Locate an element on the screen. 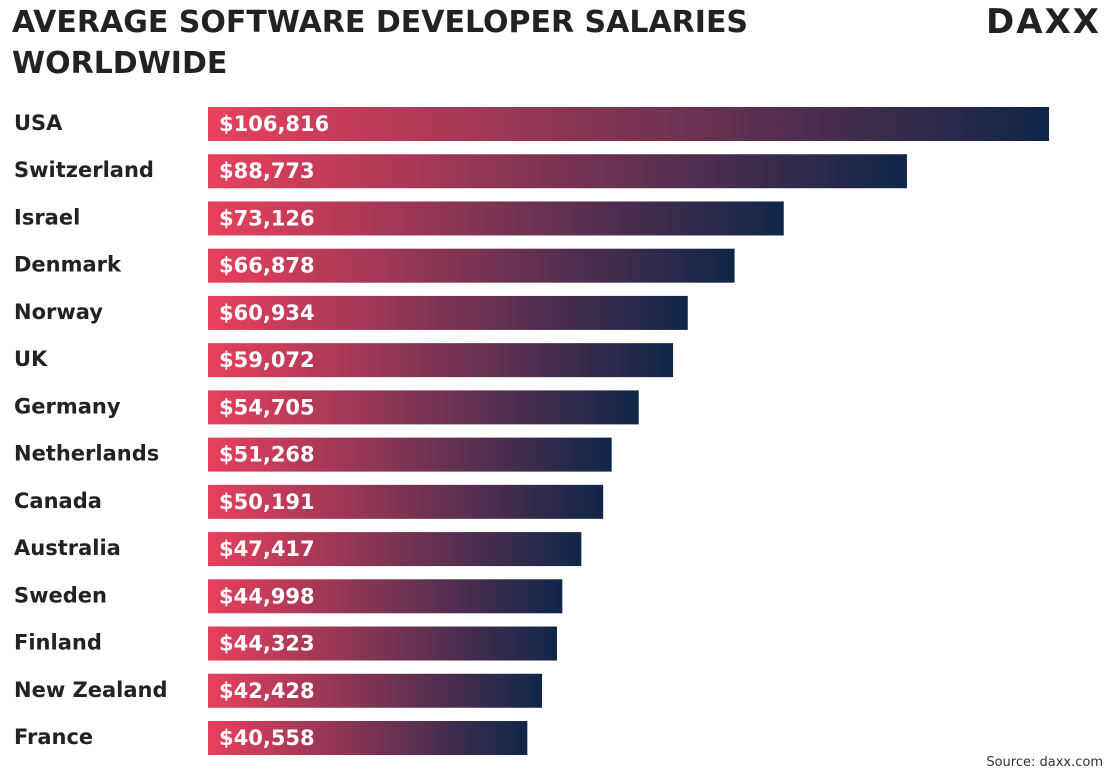 Image resolution: width=1111 pixels, height=782 pixels. category-label: Israel is located at coordinates (47, 217).